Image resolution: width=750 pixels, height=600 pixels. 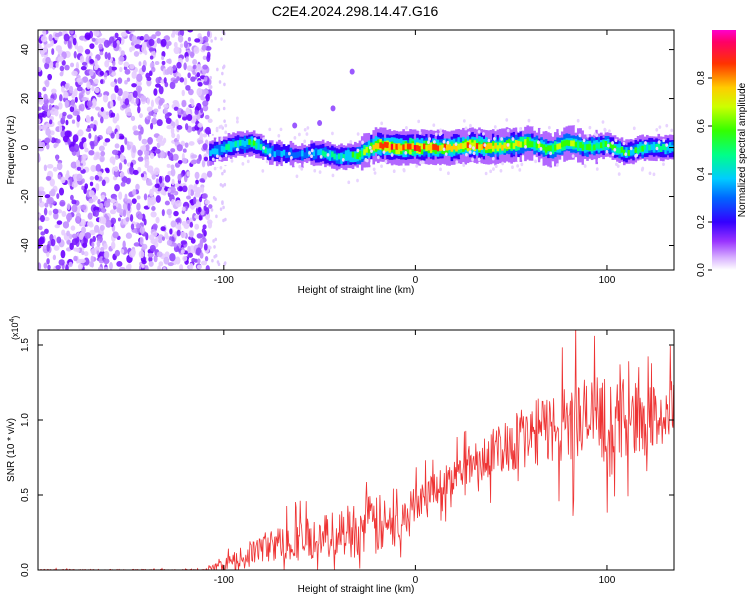 What do you see at coordinates (607, 280) in the screenshot?
I see `spectrogram-x-tick-label: 100` at bounding box center [607, 280].